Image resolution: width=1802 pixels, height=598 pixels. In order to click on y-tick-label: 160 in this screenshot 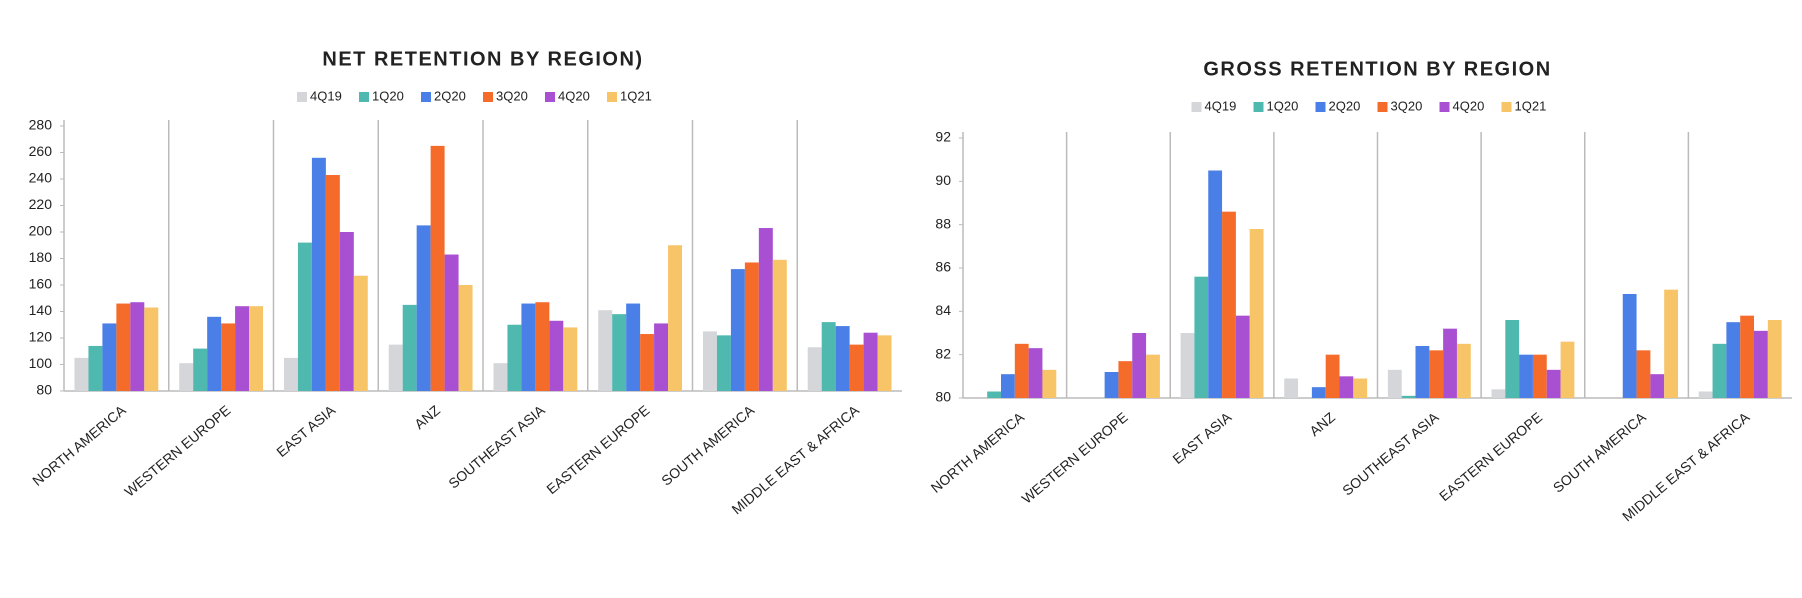, I will do `click(41, 284)`.